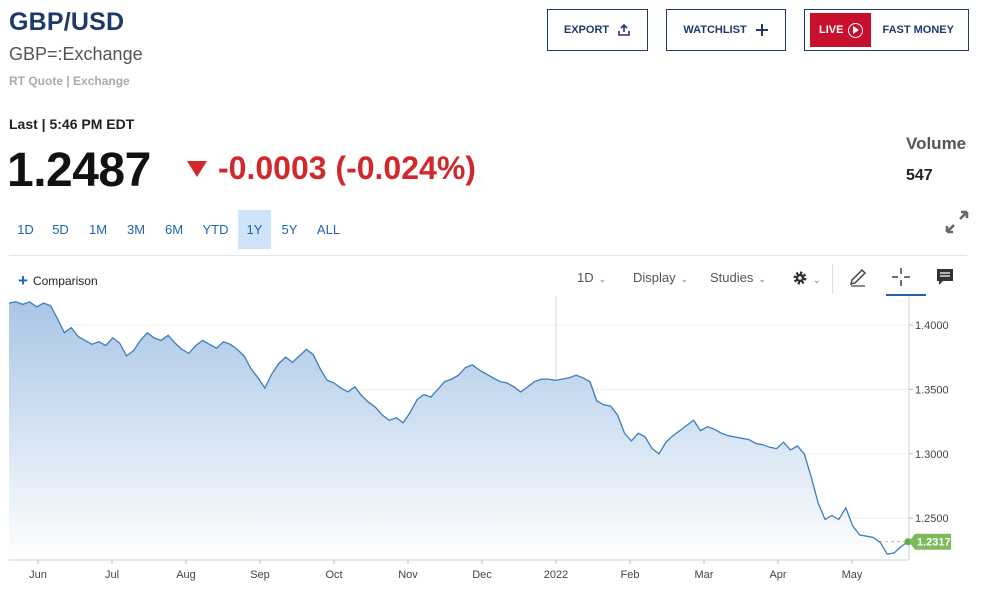  I want to click on last-trade-time: Last | 5:46 PM EDT, so click(72, 124).